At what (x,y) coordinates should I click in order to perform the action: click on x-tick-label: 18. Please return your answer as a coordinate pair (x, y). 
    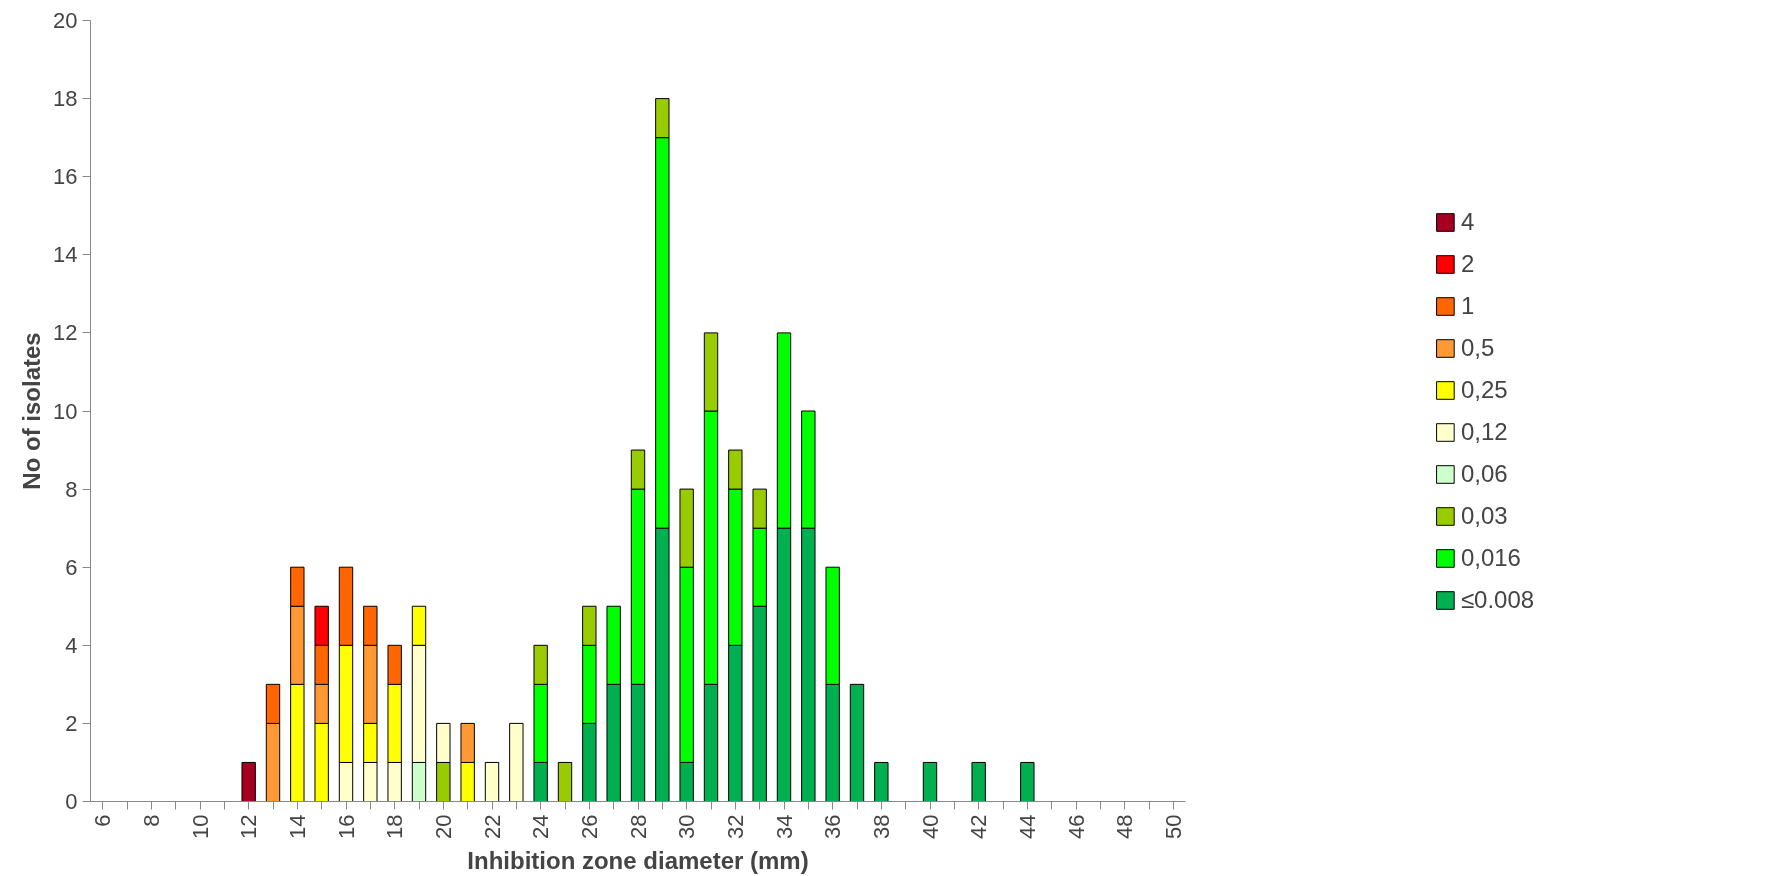
    Looking at the image, I should click on (395, 826).